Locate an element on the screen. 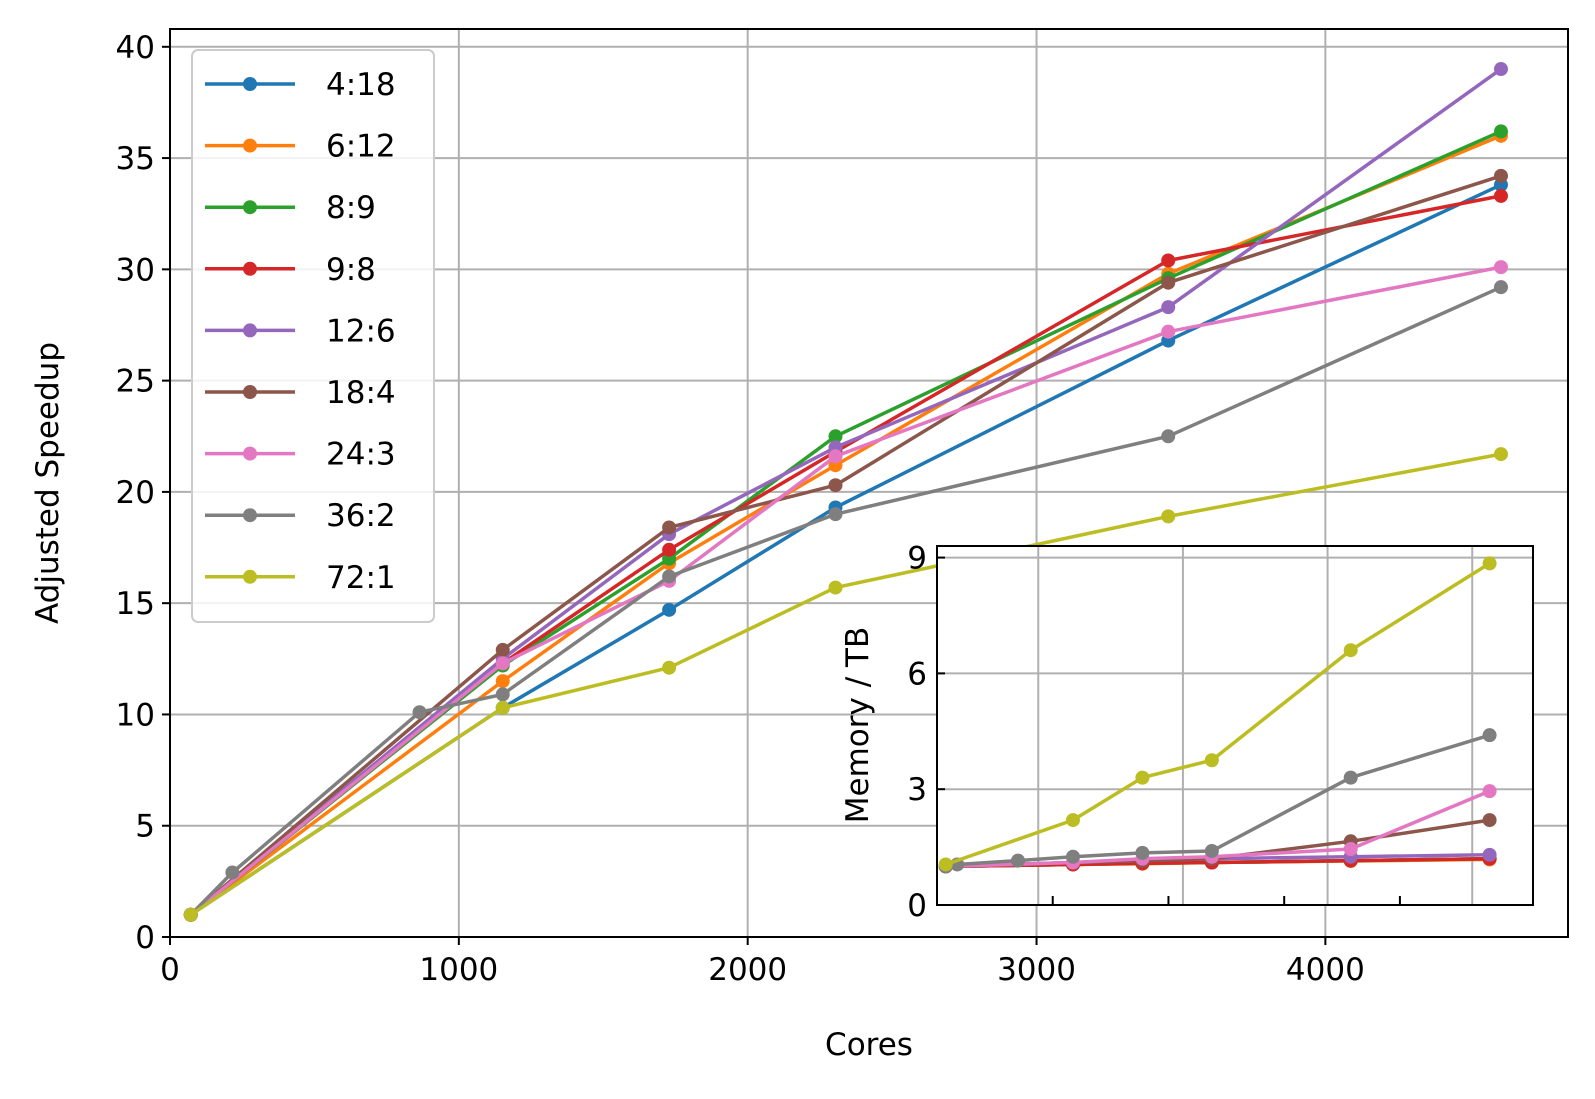 This screenshot has width=1595, height=1099. inset-background is located at coordinates (1235, 725).